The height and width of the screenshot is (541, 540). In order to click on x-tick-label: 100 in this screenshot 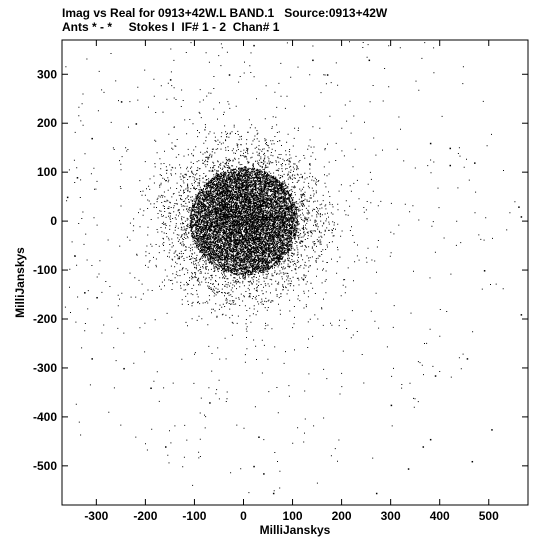, I will do `click(293, 516)`.